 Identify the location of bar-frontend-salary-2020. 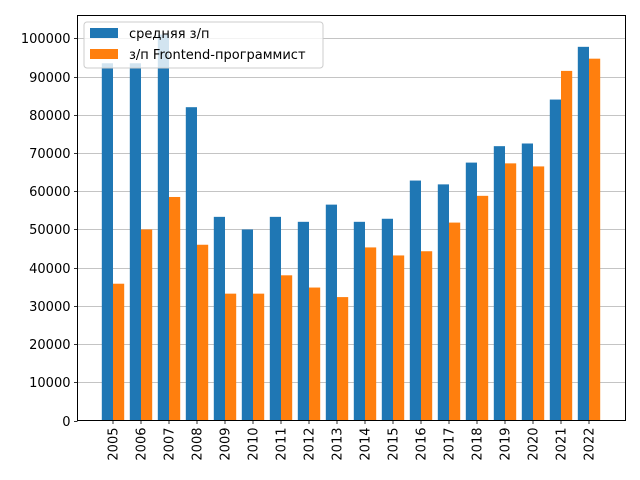
(539, 293).